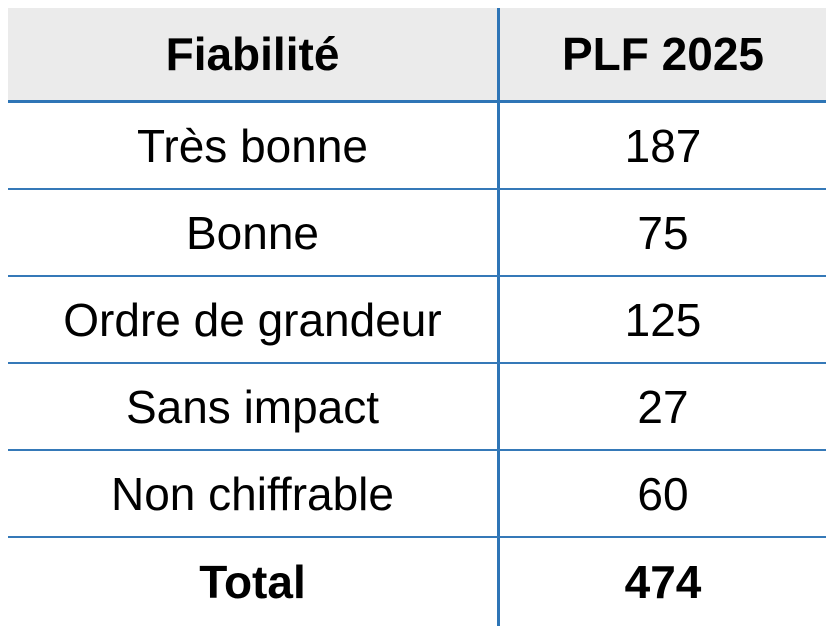 The height and width of the screenshot is (635, 833). I want to click on table-row-non-chiffrable: Non chiffrable 60, so click(417, 492).